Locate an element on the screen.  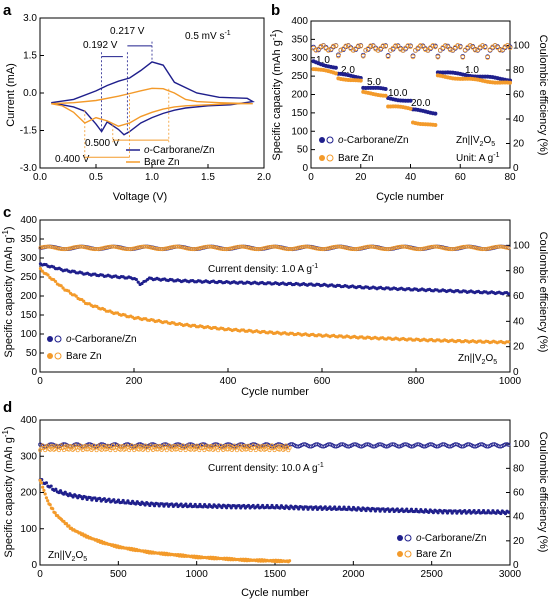
panel-a-ylabel: Current (mA) is located at coordinates (11, 95).